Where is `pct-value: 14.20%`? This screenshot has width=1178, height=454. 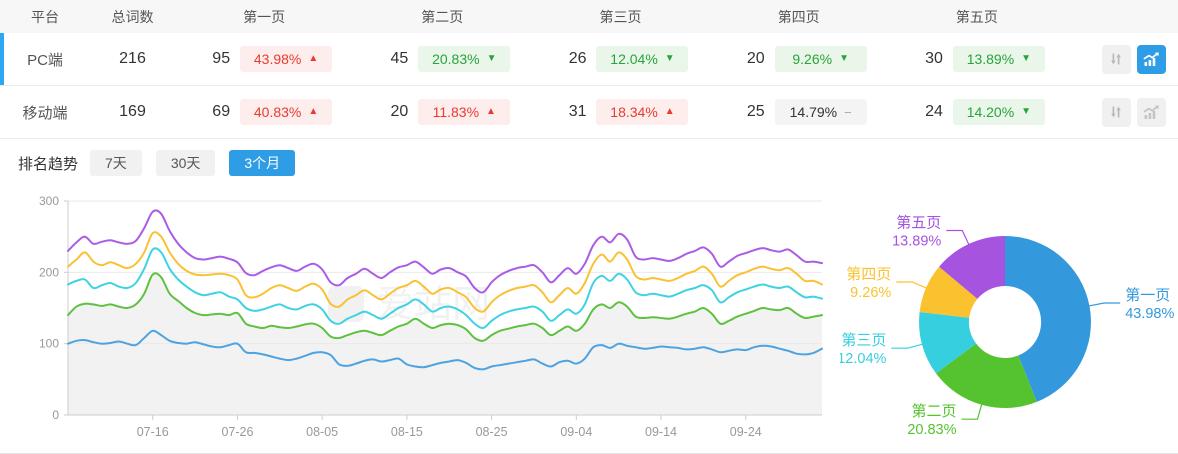
pct-value: 14.20% is located at coordinates (990, 112).